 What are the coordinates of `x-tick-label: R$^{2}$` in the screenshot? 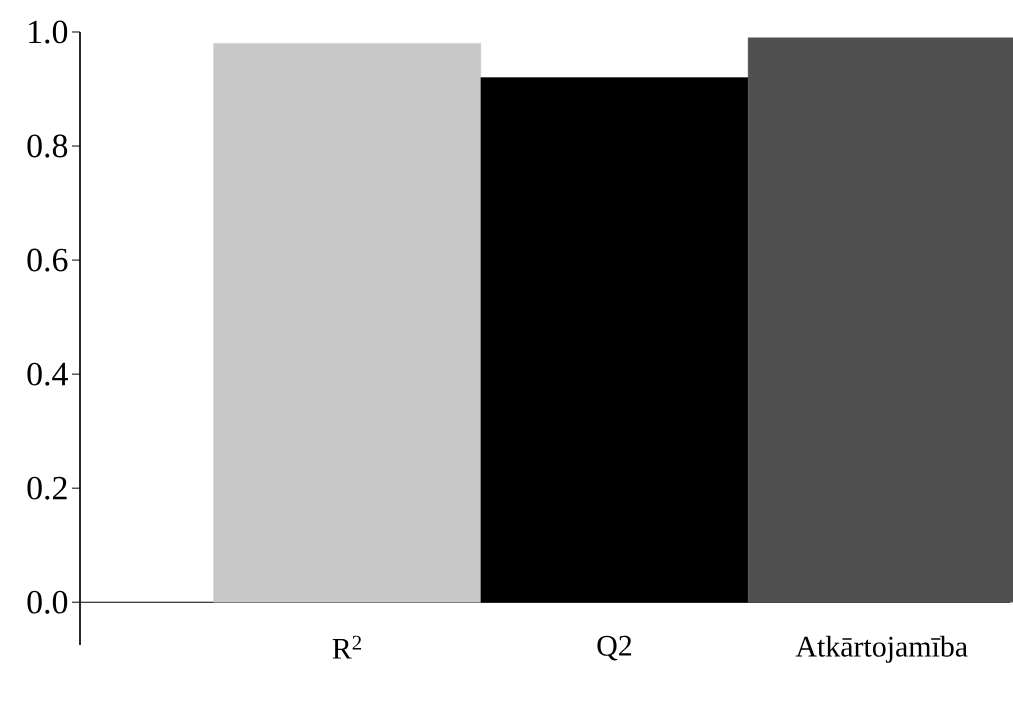 It's located at (347, 647).